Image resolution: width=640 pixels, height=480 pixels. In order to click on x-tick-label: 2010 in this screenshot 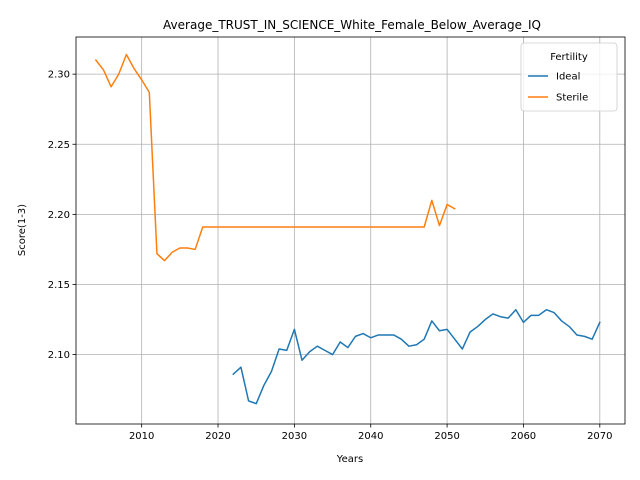, I will do `click(141, 436)`.